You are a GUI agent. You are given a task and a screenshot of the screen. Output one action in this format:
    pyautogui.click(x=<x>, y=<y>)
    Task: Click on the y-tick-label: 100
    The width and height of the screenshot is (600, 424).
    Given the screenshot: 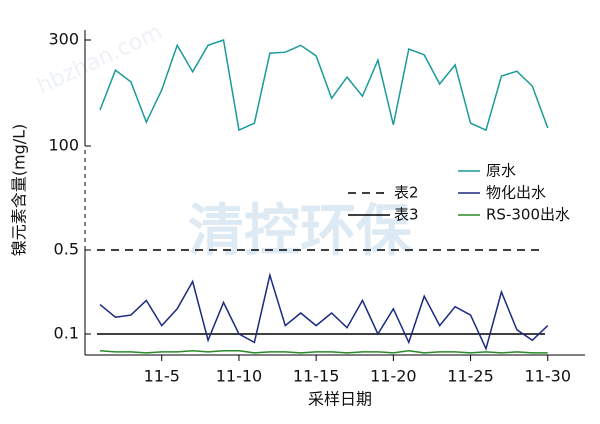 What is the action you would take?
    pyautogui.click(x=63, y=145)
    